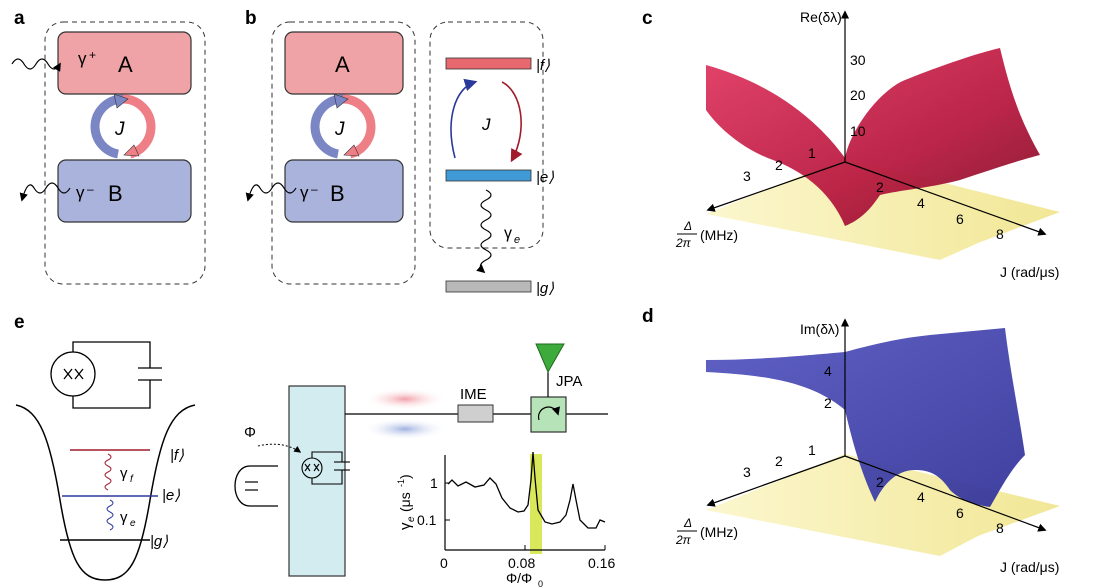 The image size is (1116, 587). What do you see at coordinates (548, 413) in the screenshot?
I see `circulator-arrow-icon` at bounding box center [548, 413].